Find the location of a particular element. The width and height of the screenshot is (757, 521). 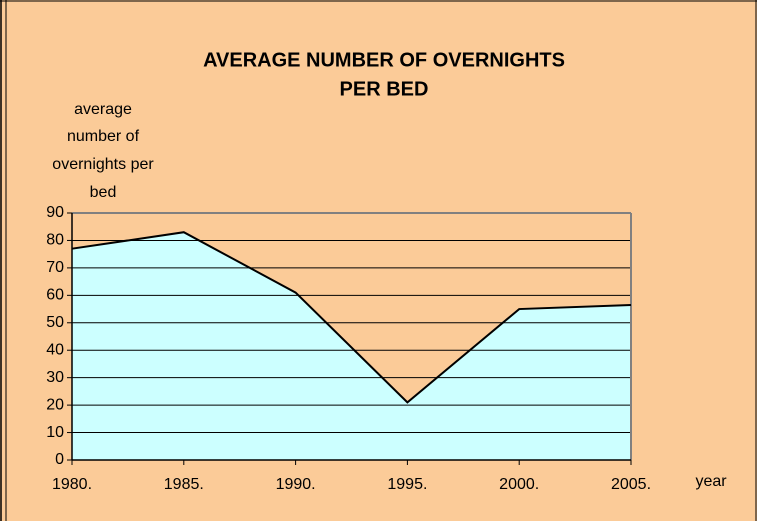

y-tick-label: 10 is located at coordinates (55, 432).